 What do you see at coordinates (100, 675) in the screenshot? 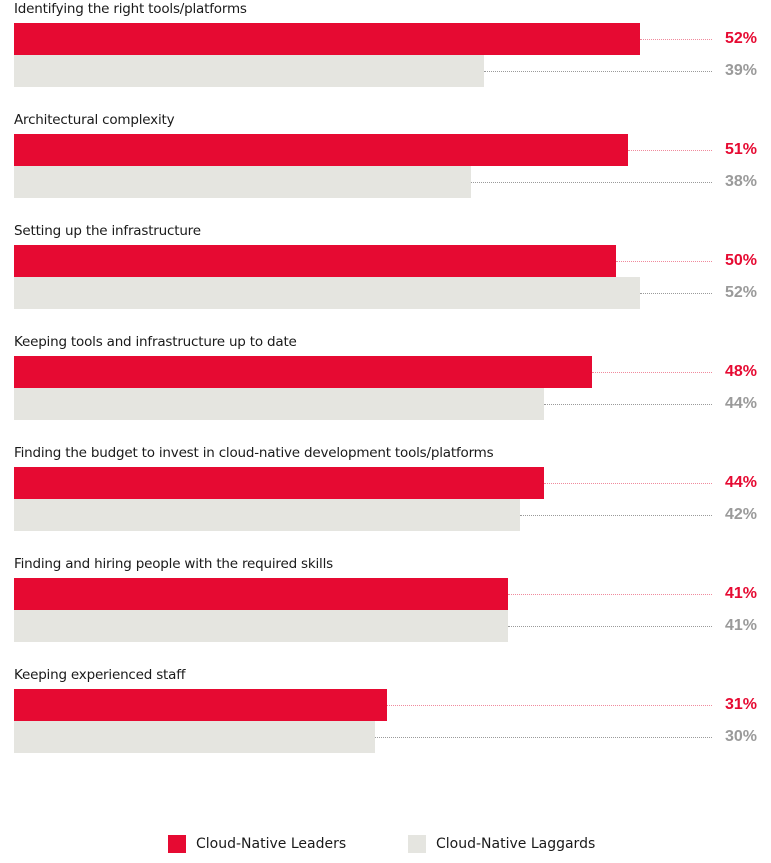
I see `category-label: Keeping experienced staff` at bounding box center [100, 675].